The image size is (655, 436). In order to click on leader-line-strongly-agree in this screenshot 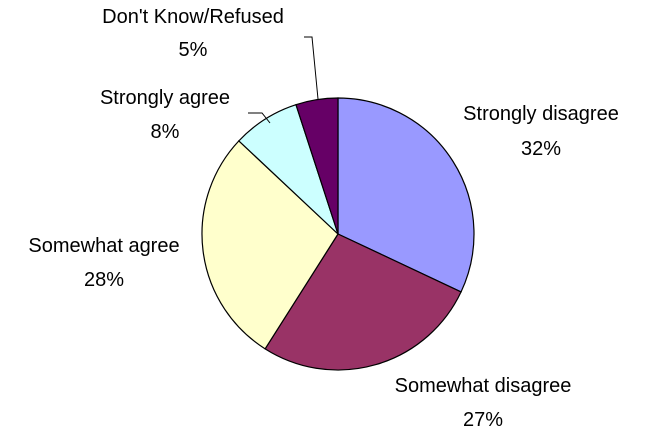, I will do `click(259, 118)`.